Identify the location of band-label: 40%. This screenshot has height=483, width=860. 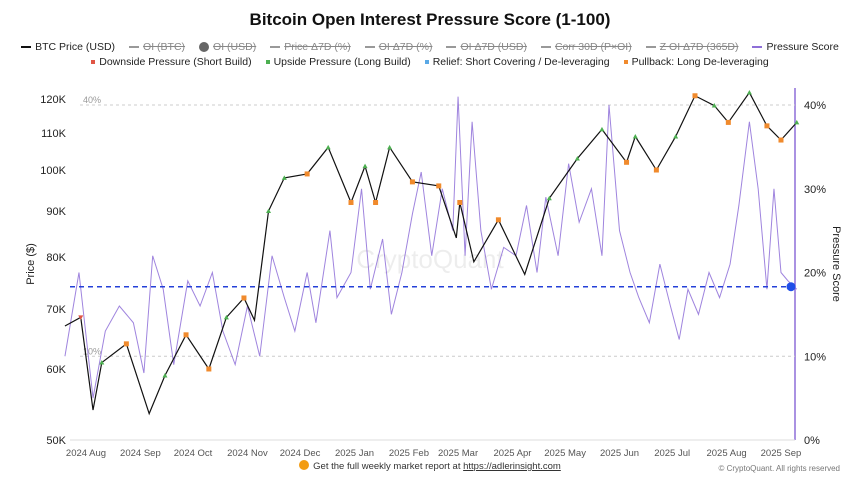
(92, 100).